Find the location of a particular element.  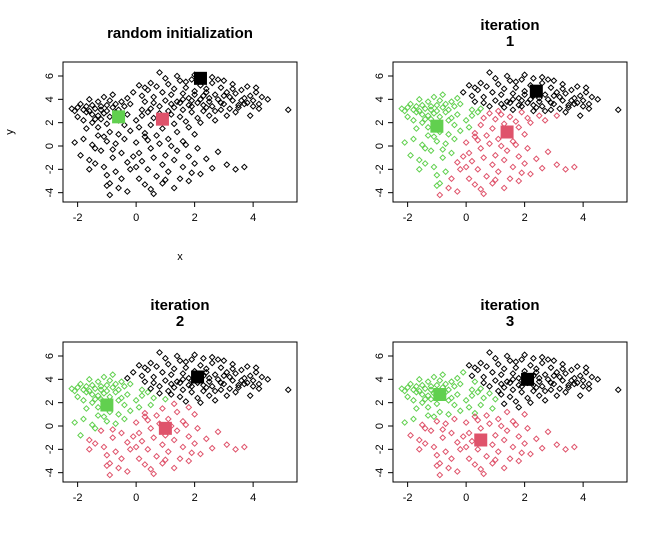

chart-title-line: random initialization is located at coordinates (180, 33).